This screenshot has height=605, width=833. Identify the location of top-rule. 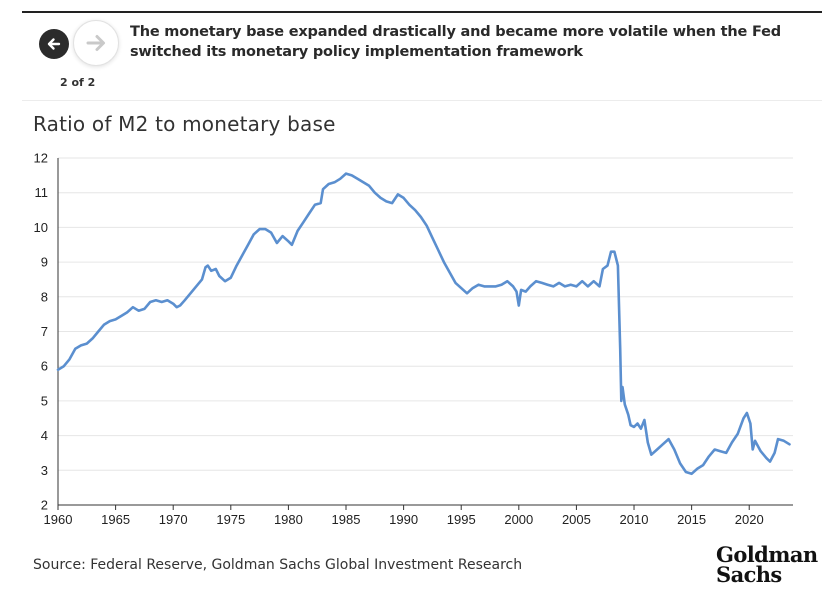
(422, 12).